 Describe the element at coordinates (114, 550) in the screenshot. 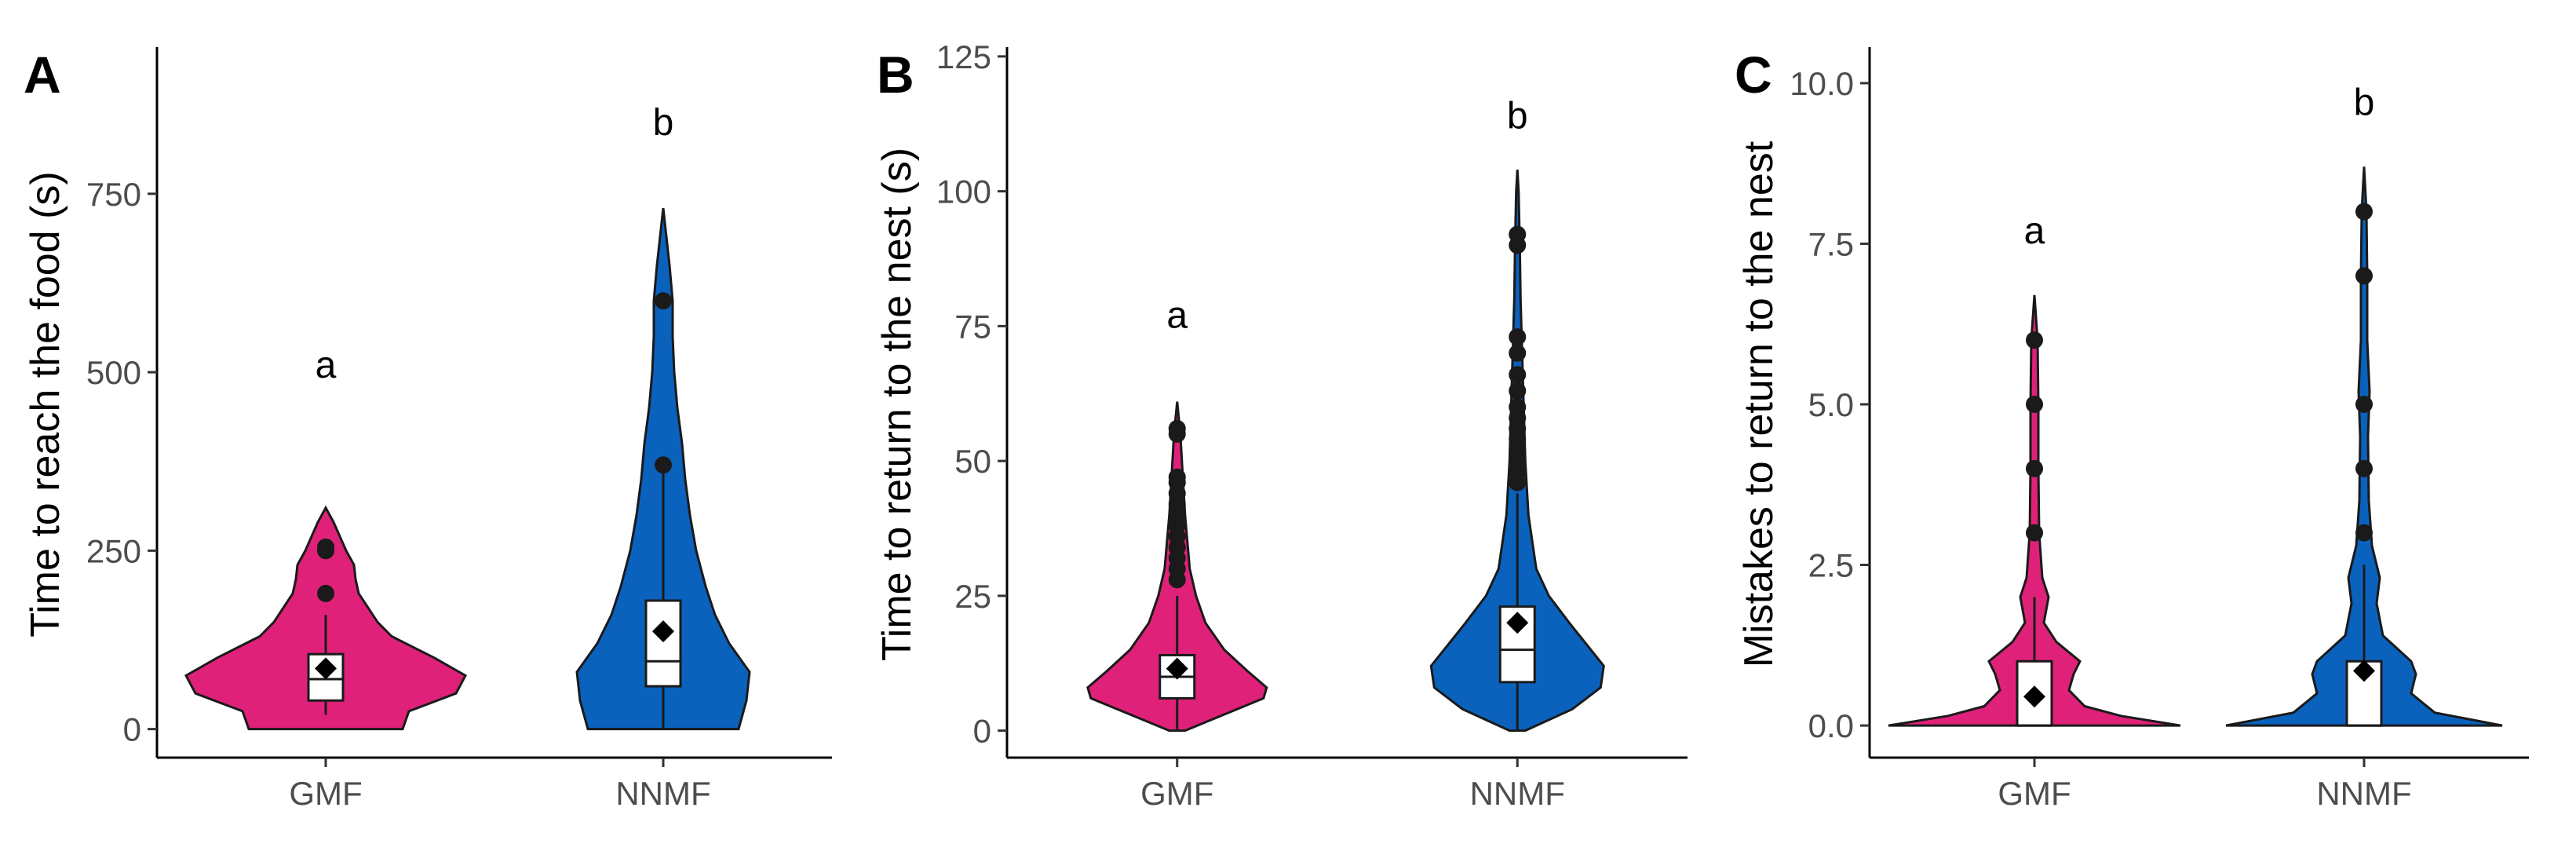

I see `y-tick-label: 250` at that location.